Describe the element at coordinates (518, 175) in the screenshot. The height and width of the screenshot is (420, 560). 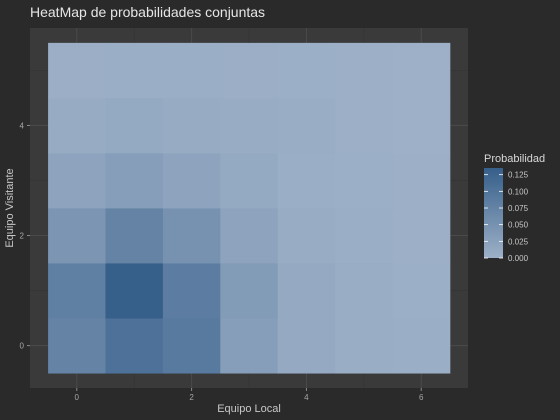
I see `legend-tick-label: 0.125` at that location.